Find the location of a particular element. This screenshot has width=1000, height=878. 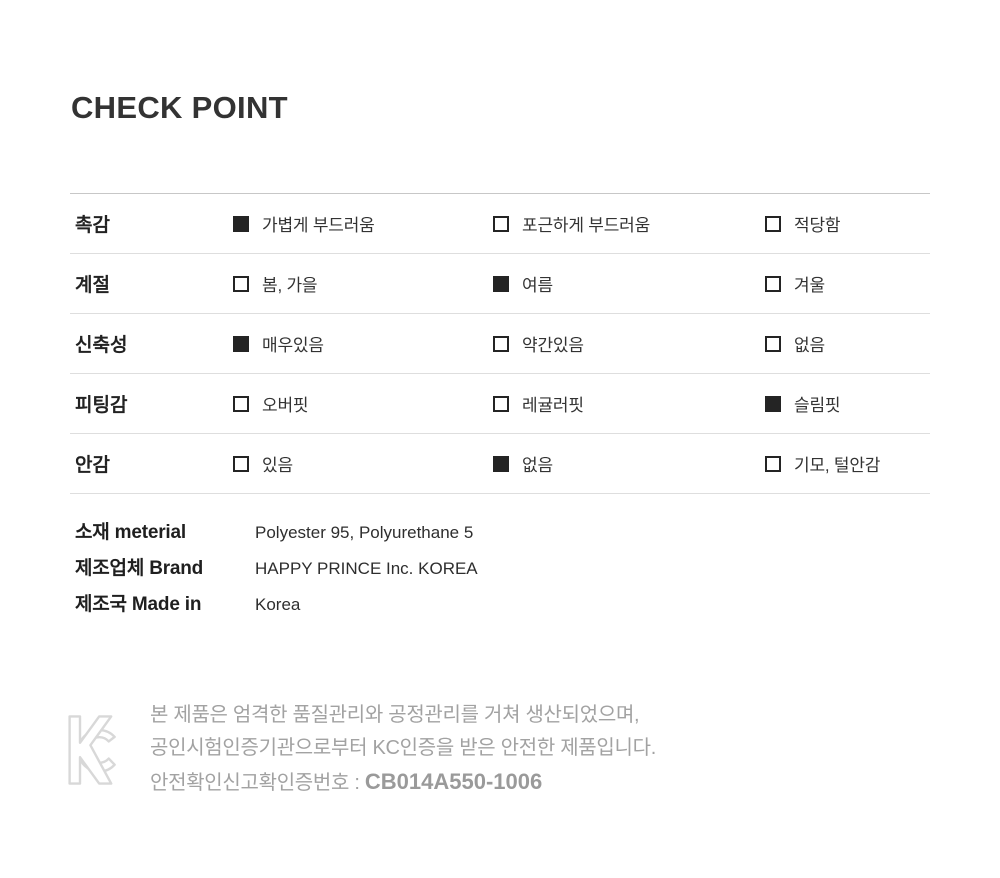

option-cell: 약간있음 is located at coordinates (629, 343).